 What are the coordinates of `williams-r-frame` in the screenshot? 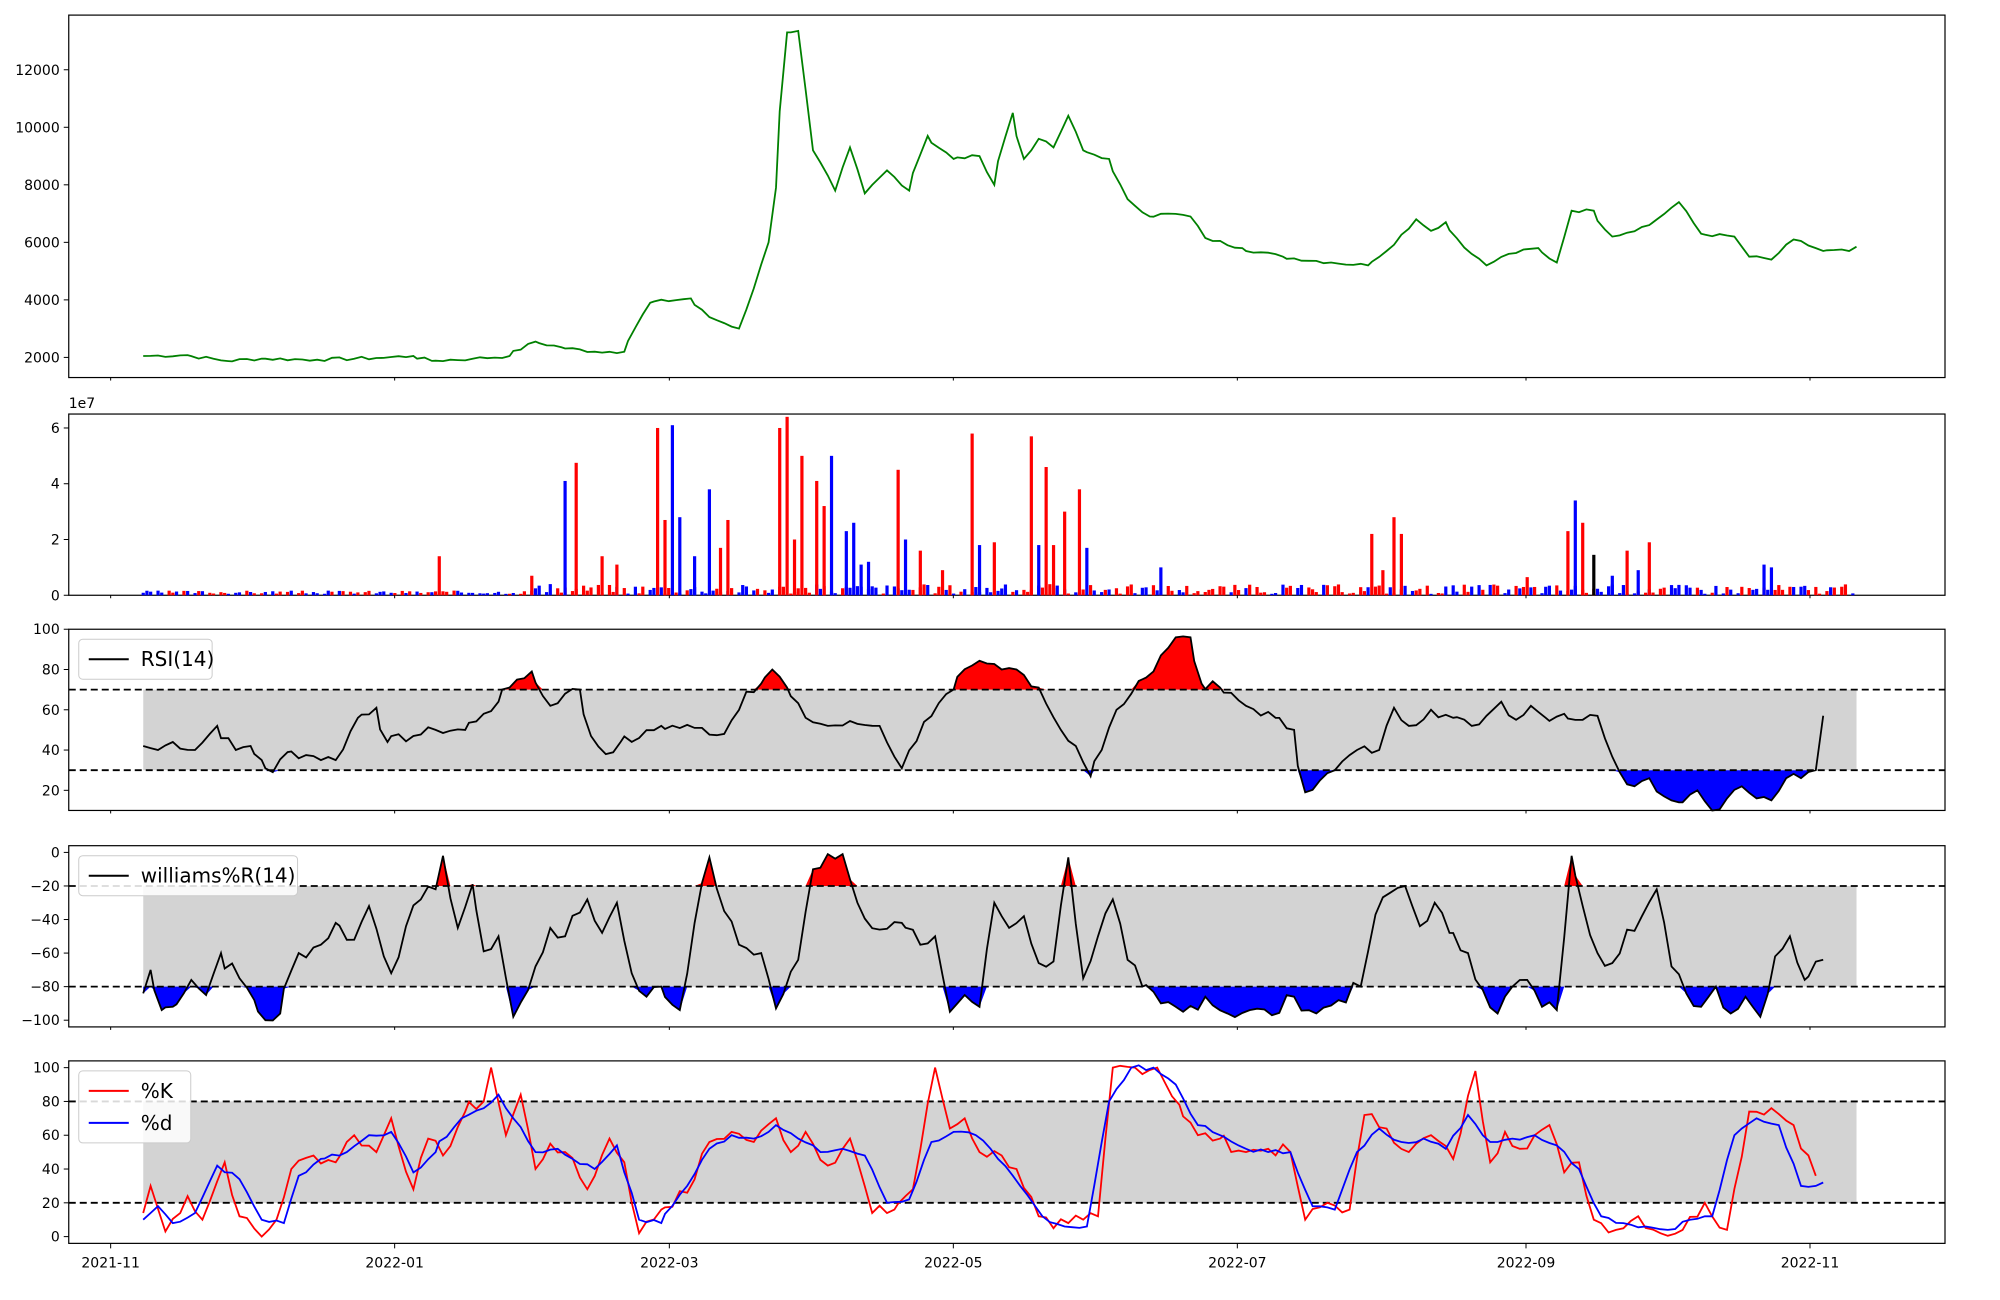 It's located at (1007, 936).